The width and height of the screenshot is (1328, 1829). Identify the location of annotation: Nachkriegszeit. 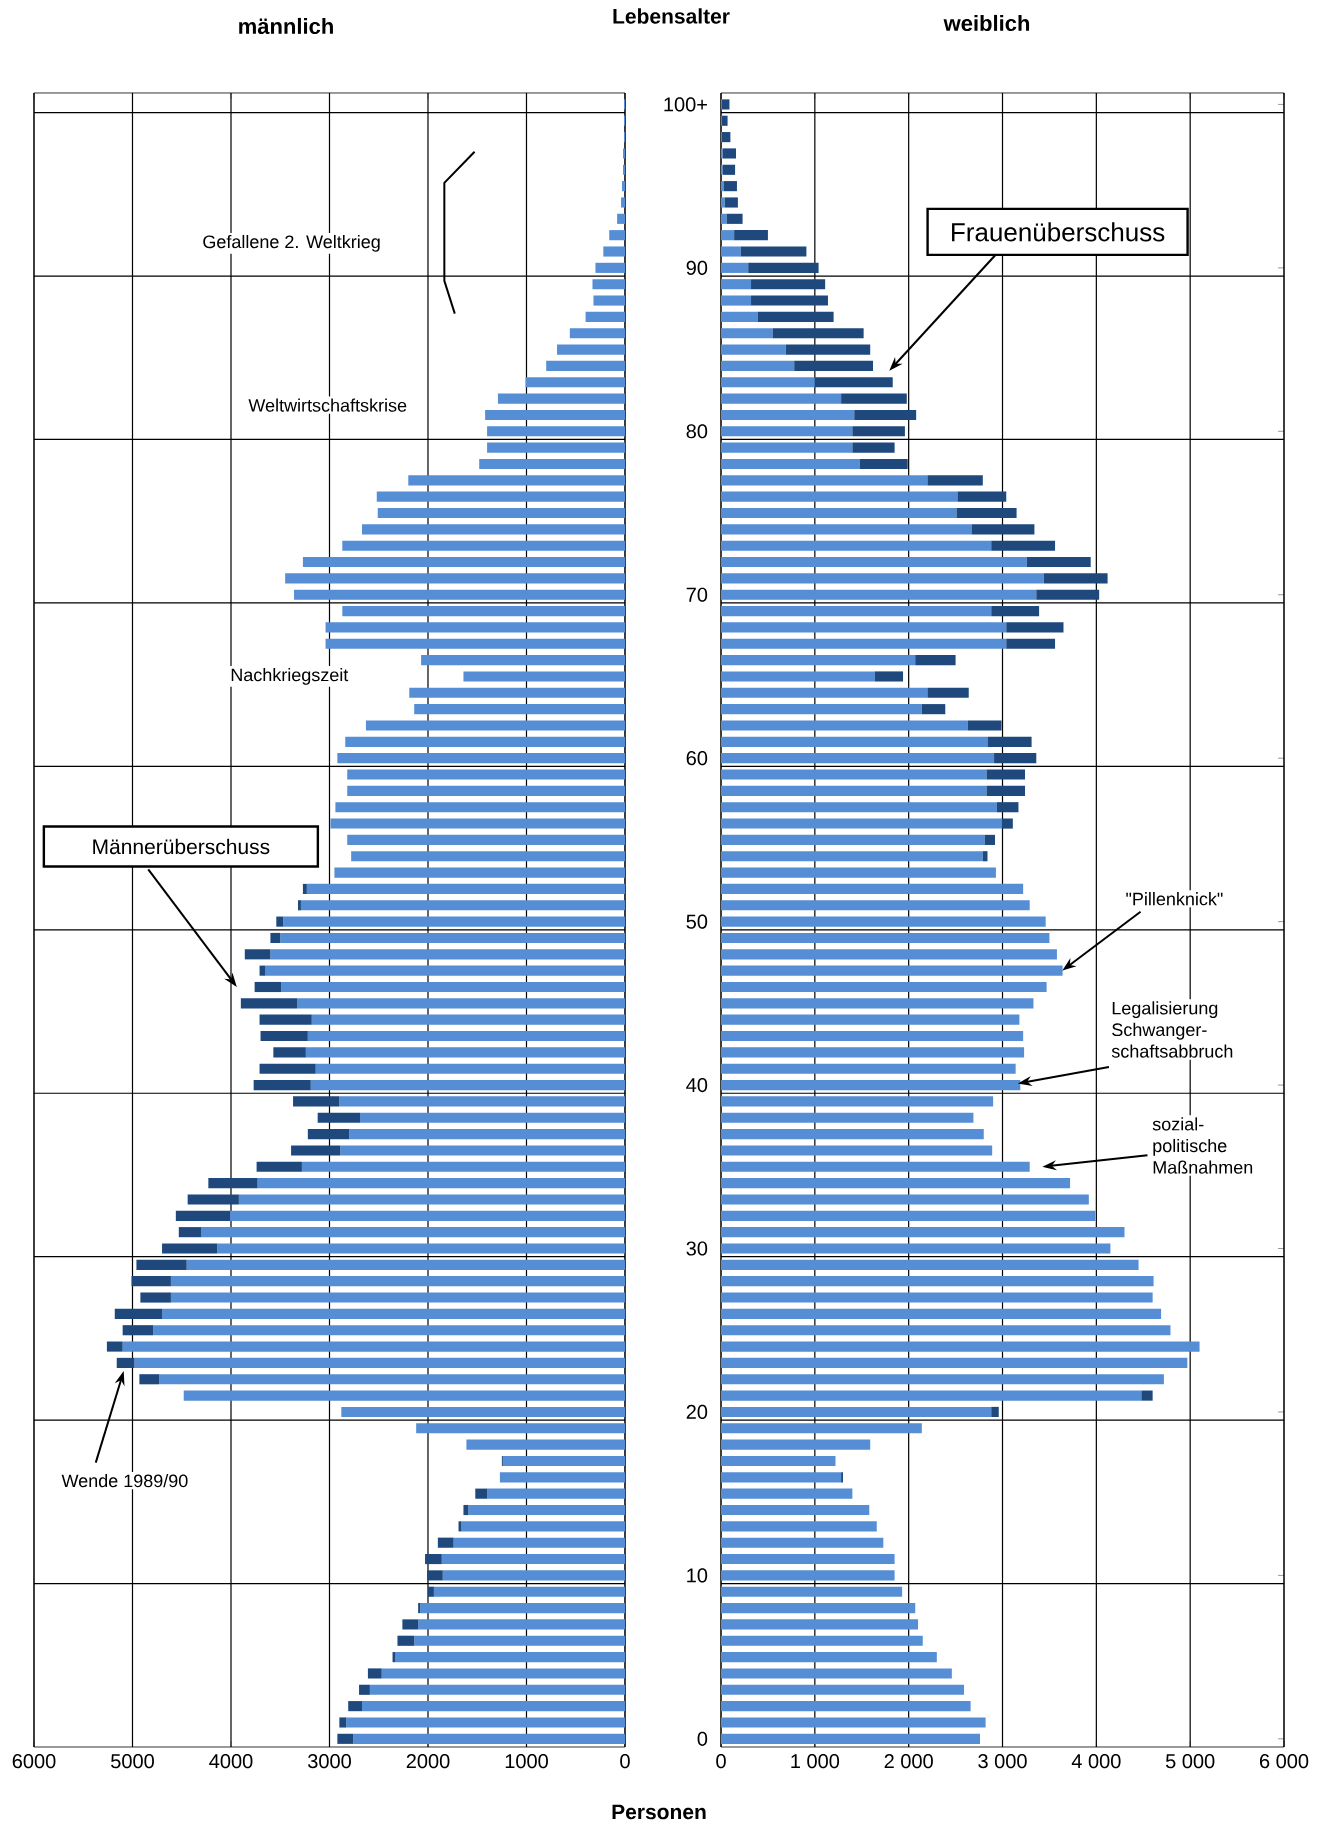
(290, 676).